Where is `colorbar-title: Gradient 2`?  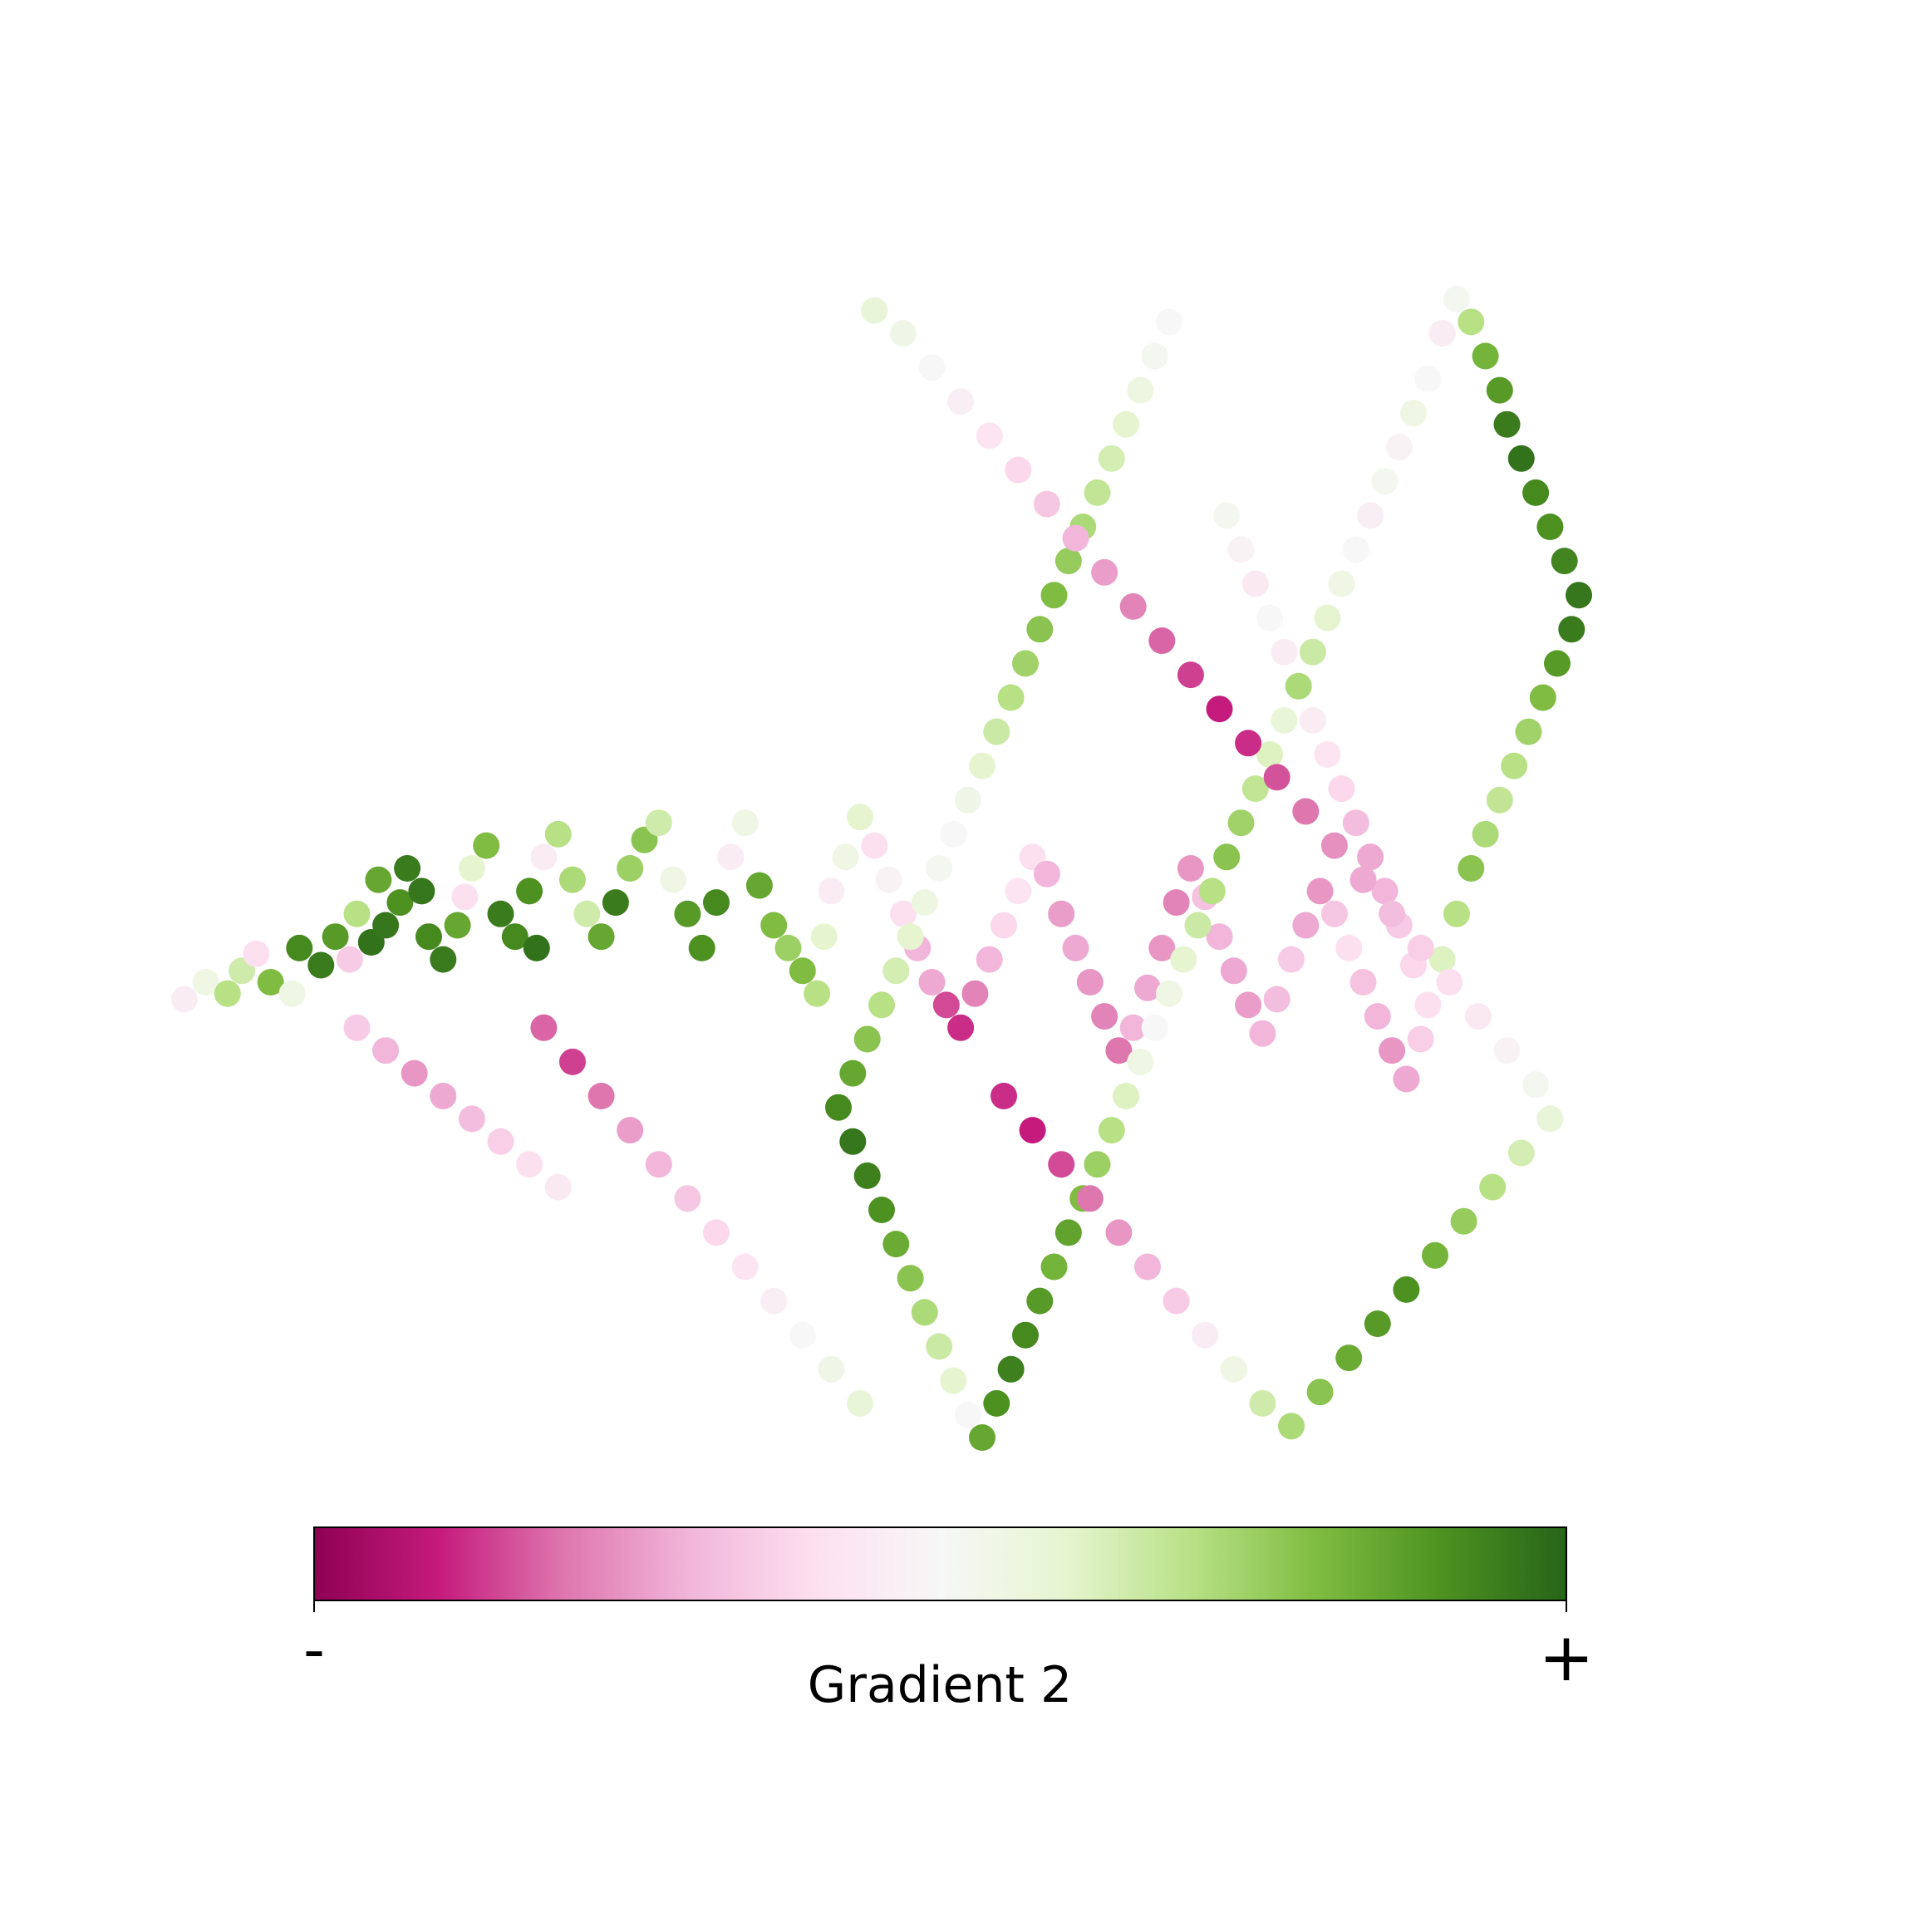 colorbar-title: Gradient 2 is located at coordinates (940, 1685).